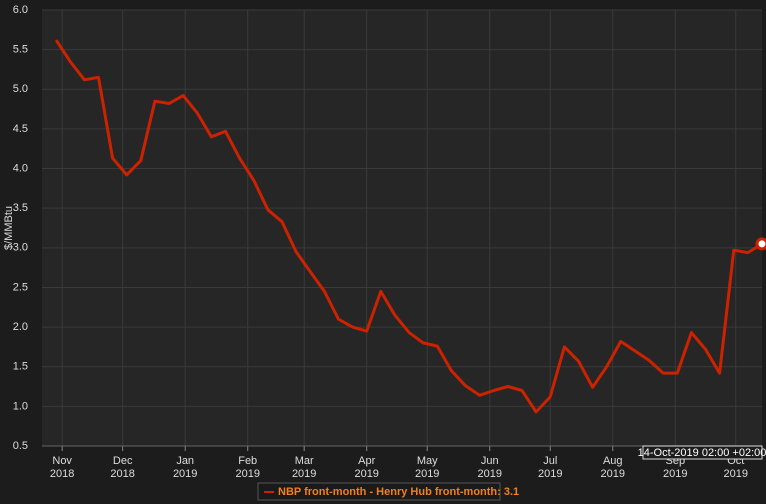  I want to click on x-tick-label: Jun 2019, so click(489, 467).